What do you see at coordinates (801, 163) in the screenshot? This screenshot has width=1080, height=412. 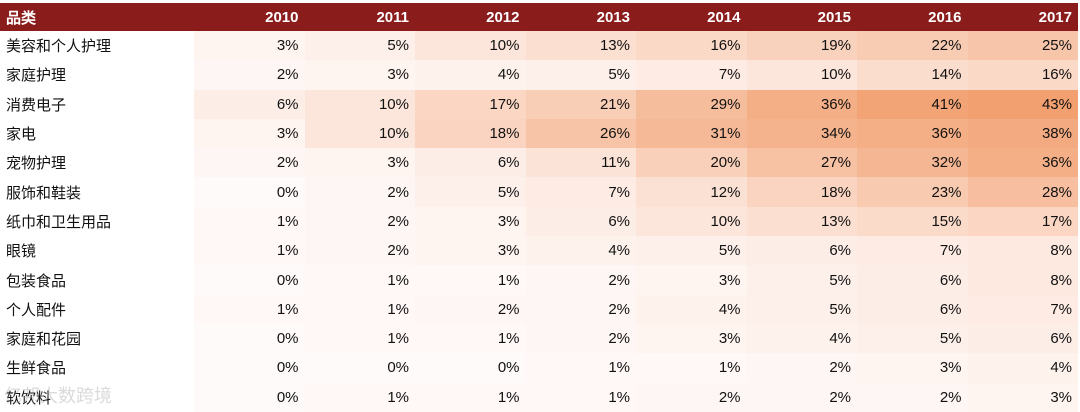 I see `heat-cell: 27%` at bounding box center [801, 163].